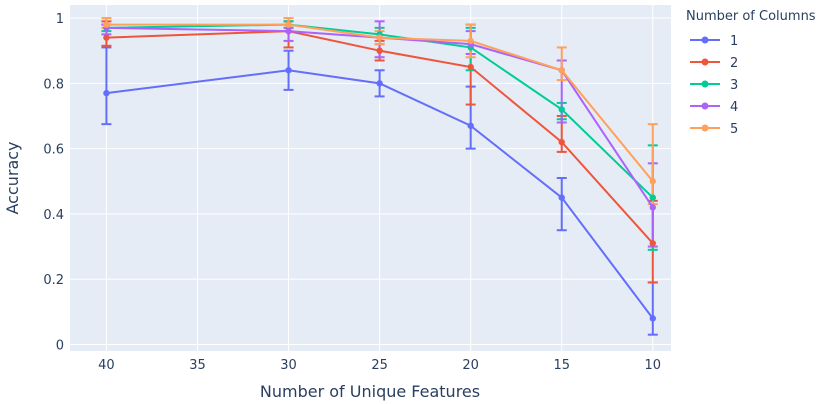 This screenshot has height=404, width=829. What do you see at coordinates (653, 365) in the screenshot?
I see `x-tick-label: 10` at bounding box center [653, 365].